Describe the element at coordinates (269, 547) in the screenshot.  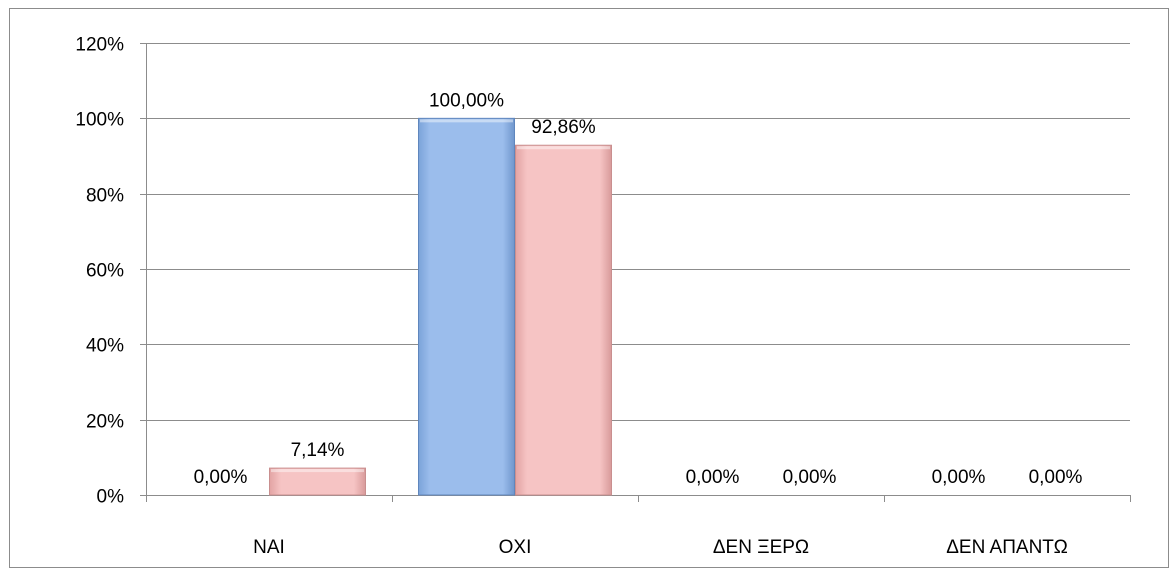
I see `x-category-label: ΝΑΙ` at that location.